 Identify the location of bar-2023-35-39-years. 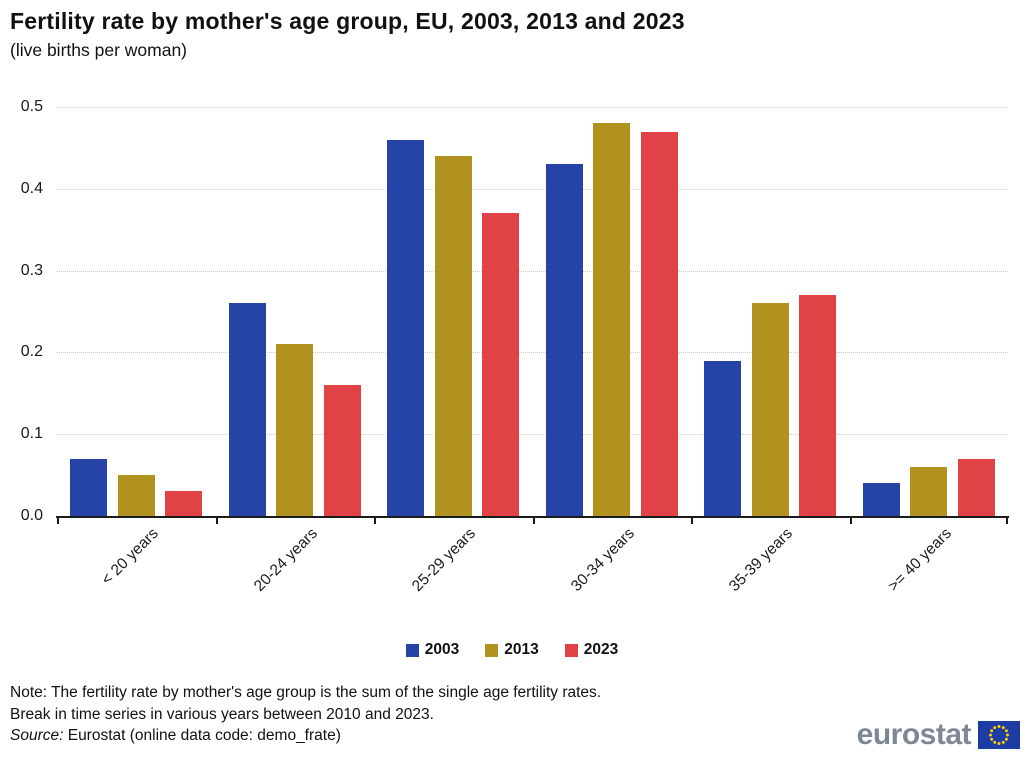
(818, 405).